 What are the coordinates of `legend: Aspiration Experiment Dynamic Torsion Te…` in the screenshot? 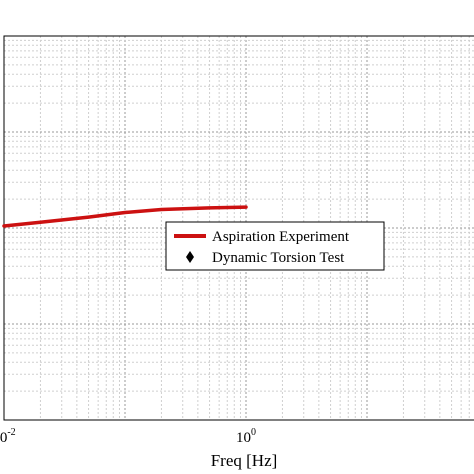 It's located at (275, 246).